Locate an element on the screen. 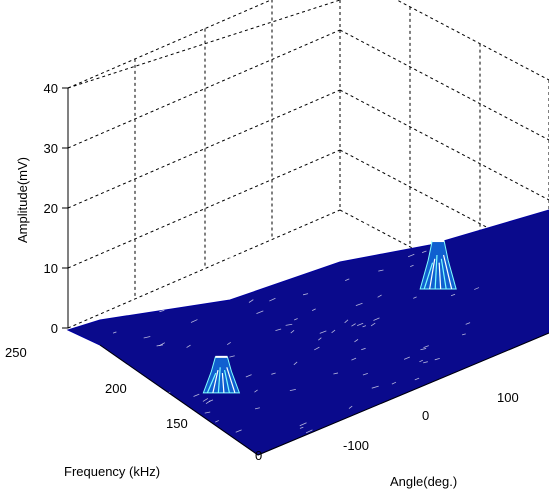  z-tick-label-1: 10 is located at coordinates (51, 268).